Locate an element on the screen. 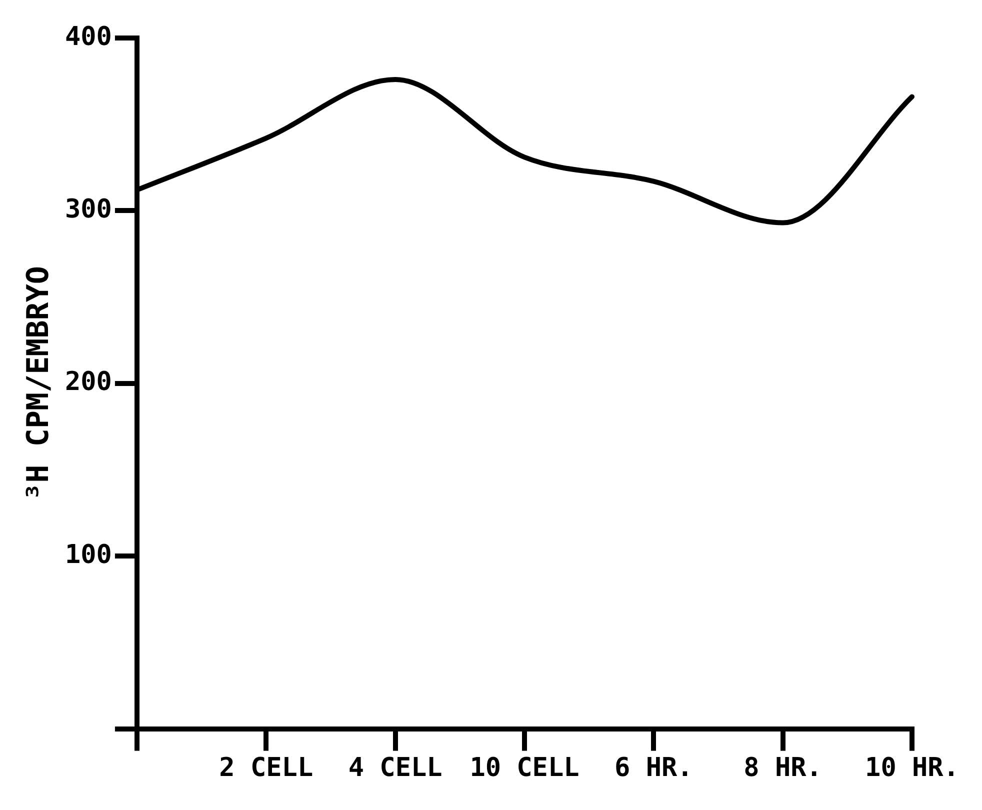  x-tick-label: 6 HR. is located at coordinates (653, 768).